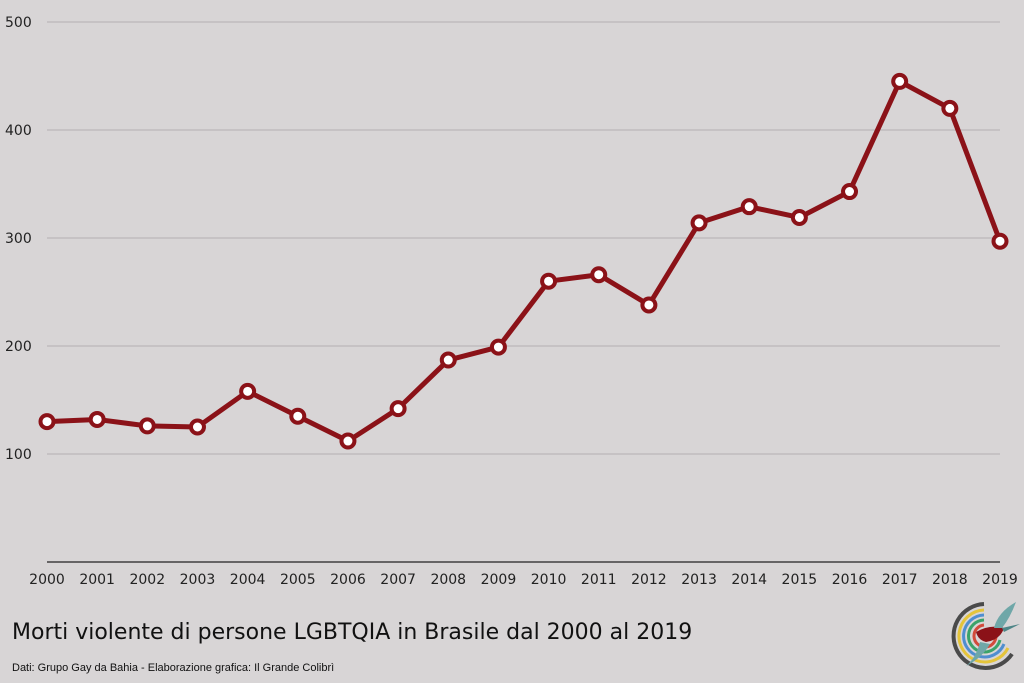 The height and width of the screenshot is (683, 1024). What do you see at coordinates (97, 419) in the screenshot?
I see `data-point-2001` at bounding box center [97, 419].